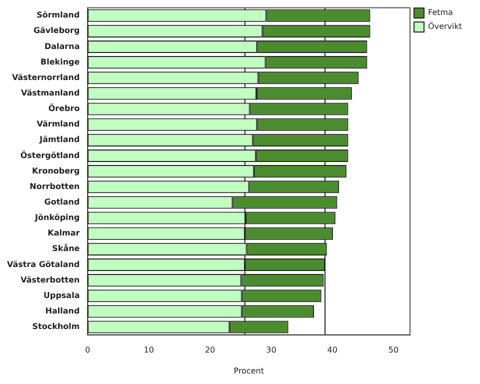  Describe the element at coordinates (64, 108) in the screenshot. I see `y-tick-label: Örebro` at that location.